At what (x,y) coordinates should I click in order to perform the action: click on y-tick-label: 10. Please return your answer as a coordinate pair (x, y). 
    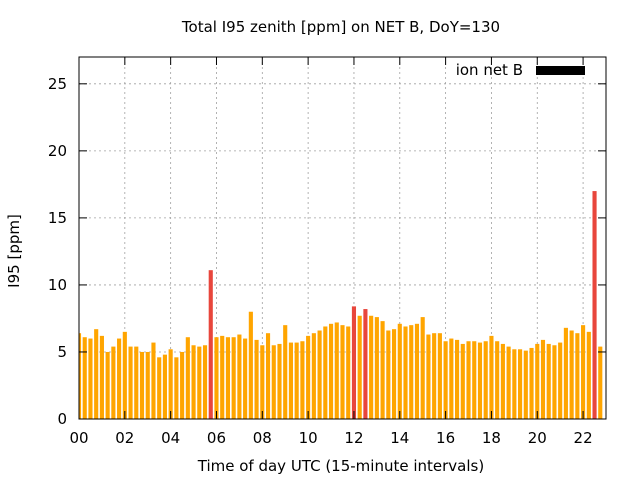
    Looking at the image, I should click on (57, 285).